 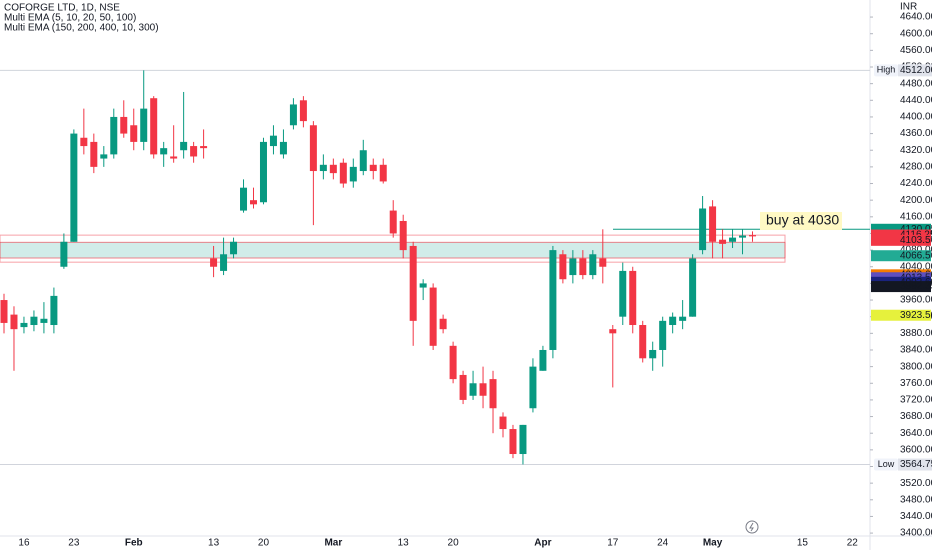 I want to click on y-tick-label: 4040.00, so click(x=916, y=266).